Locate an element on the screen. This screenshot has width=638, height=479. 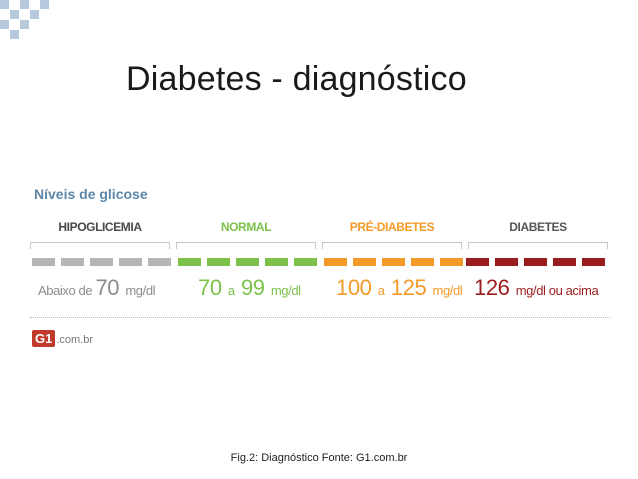
range-normal: 70 a 99 mg/dl is located at coordinates (249, 288).